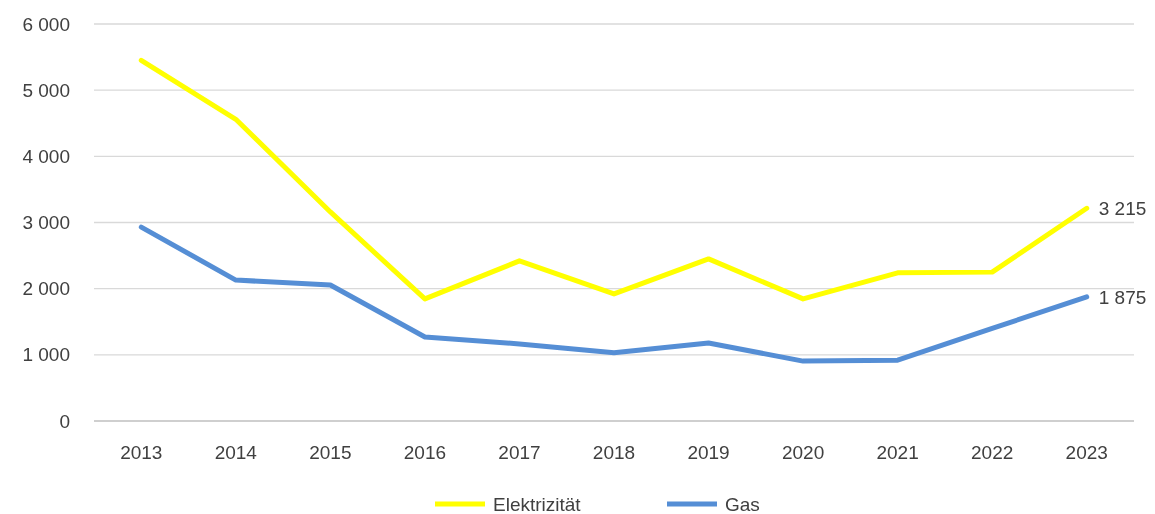  What do you see at coordinates (64, 421) in the screenshot?
I see `y-tick-label: 0` at bounding box center [64, 421].